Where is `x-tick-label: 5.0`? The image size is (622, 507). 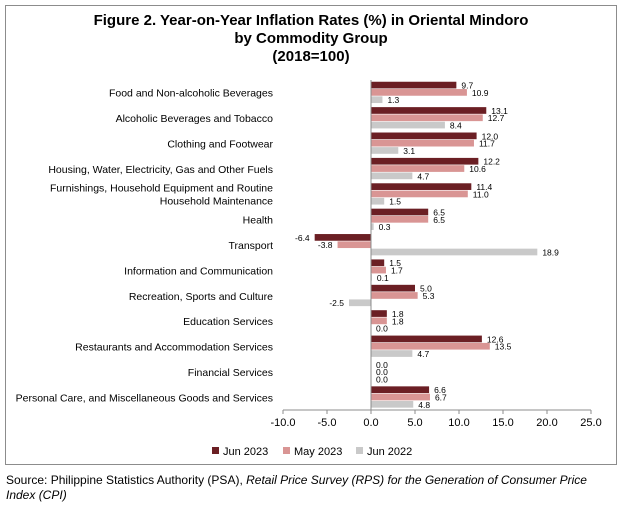
x-tick-label: 5.0 is located at coordinates (414, 423).